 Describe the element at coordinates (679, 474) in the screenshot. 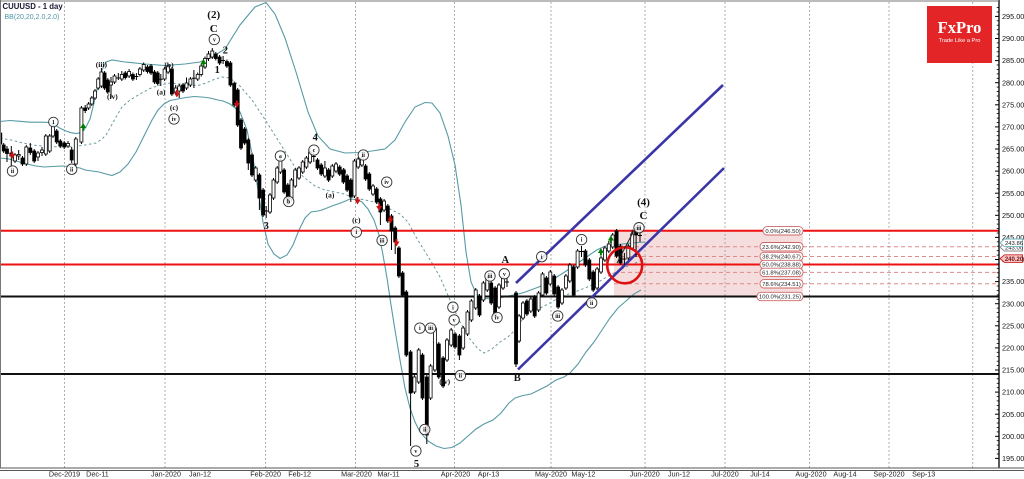

I see `svg-text: Jun-12` at that location.